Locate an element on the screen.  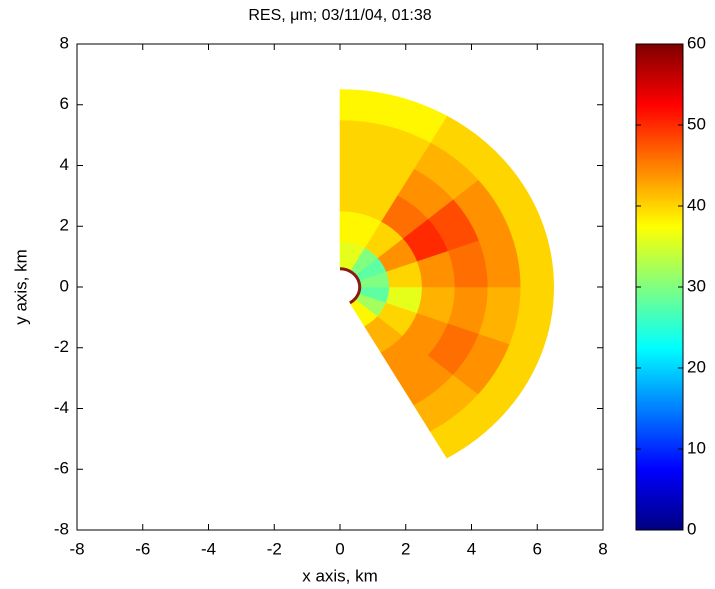
colorbar is located at coordinates (659, 287).